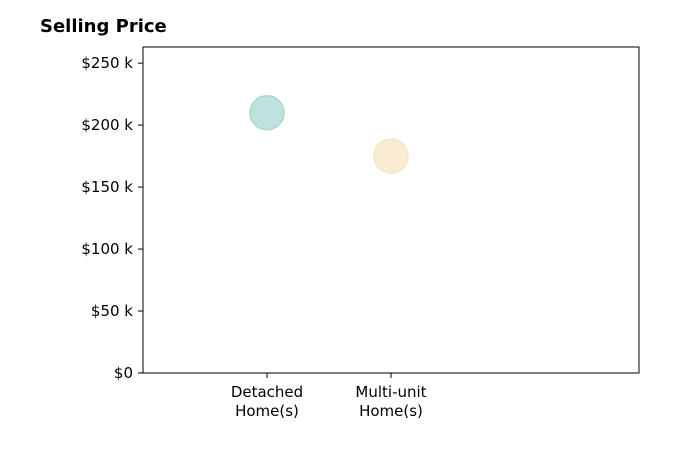 The width and height of the screenshot is (679, 462). Describe the element at coordinates (123, 373) in the screenshot. I see `y-tick-label: $0` at that location.